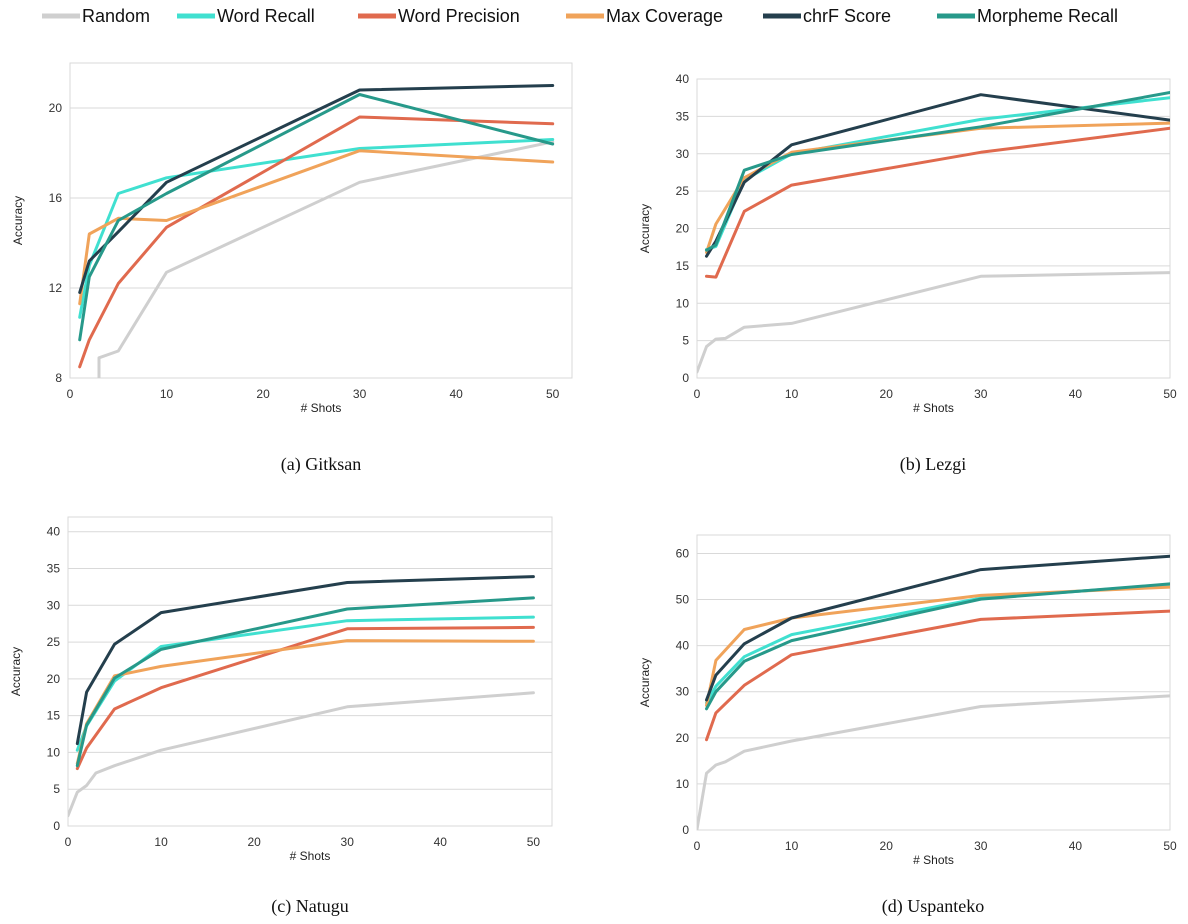 This screenshot has height=924, width=1188. I want to click on panel-caption: (d) Uspanteko, so click(933, 906).